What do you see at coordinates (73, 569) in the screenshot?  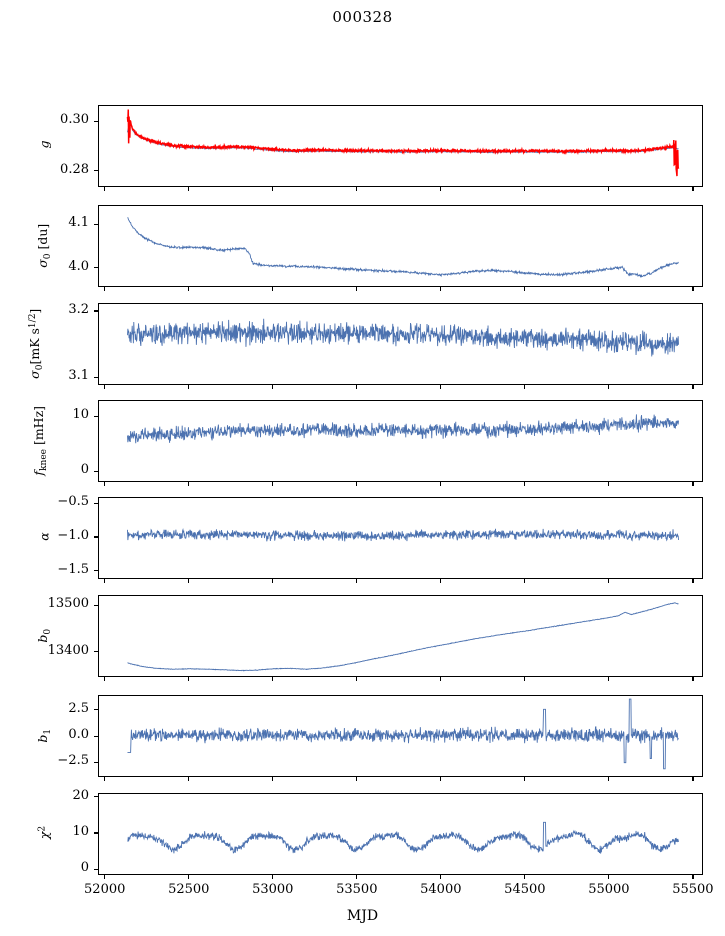 I see `y-tick-label: −1.5` at bounding box center [73, 569].